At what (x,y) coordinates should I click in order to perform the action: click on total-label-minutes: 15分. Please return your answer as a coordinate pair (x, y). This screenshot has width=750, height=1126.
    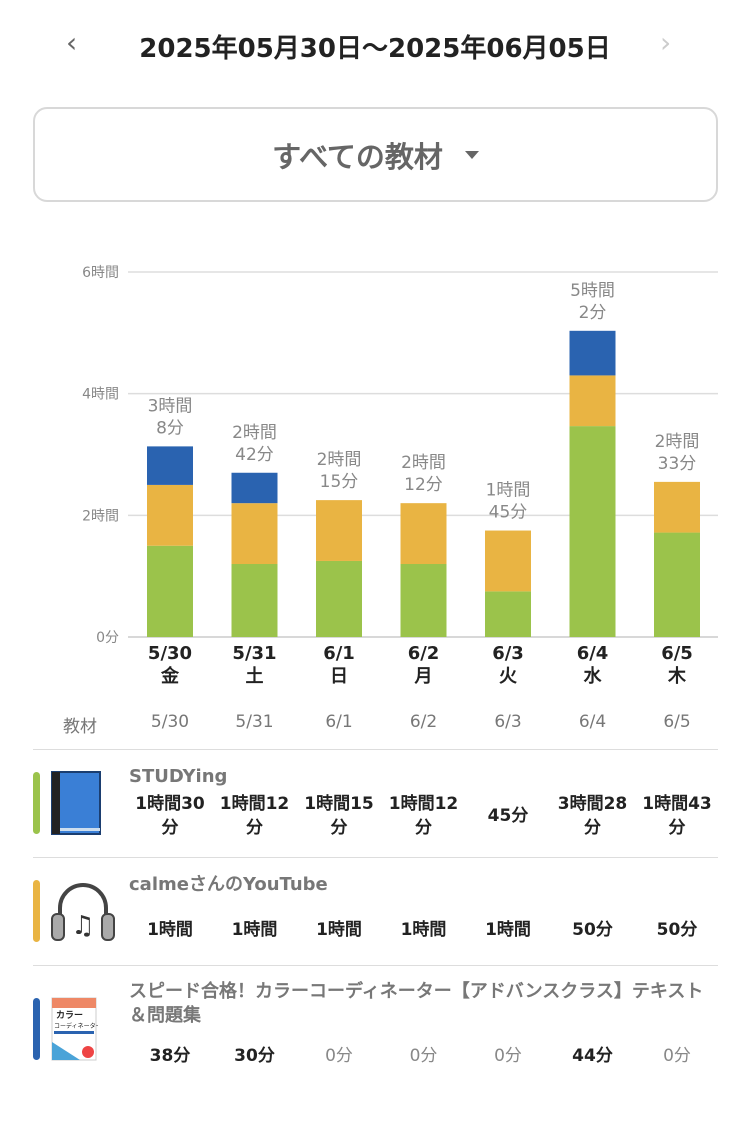
    Looking at the image, I should click on (339, 482).